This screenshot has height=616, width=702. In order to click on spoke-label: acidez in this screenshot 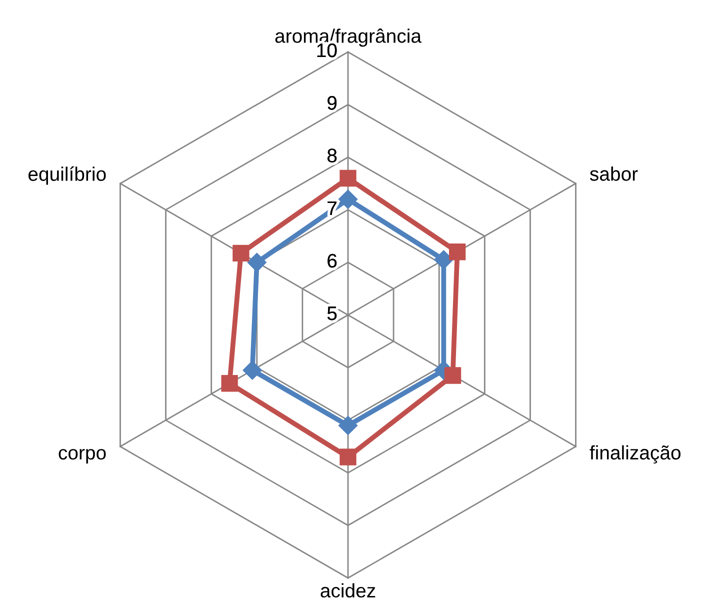, I will do `click(348, 590)`.